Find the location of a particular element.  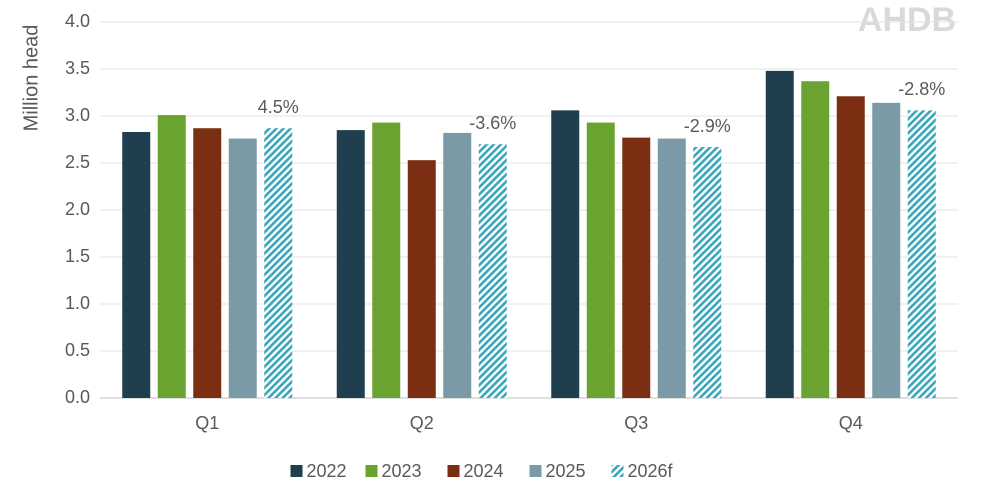

annotation: -2.8% is located at coordinates (921, 89).